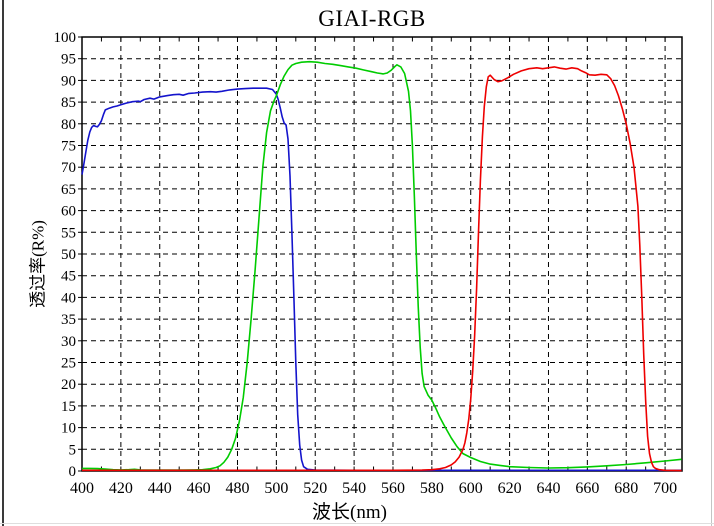 This screenshot has width=714, height=526. What do you see at coordinates (82, 488) in the screenshot?
I see `x-tick-label: 400` at bounding box center [82, 488].